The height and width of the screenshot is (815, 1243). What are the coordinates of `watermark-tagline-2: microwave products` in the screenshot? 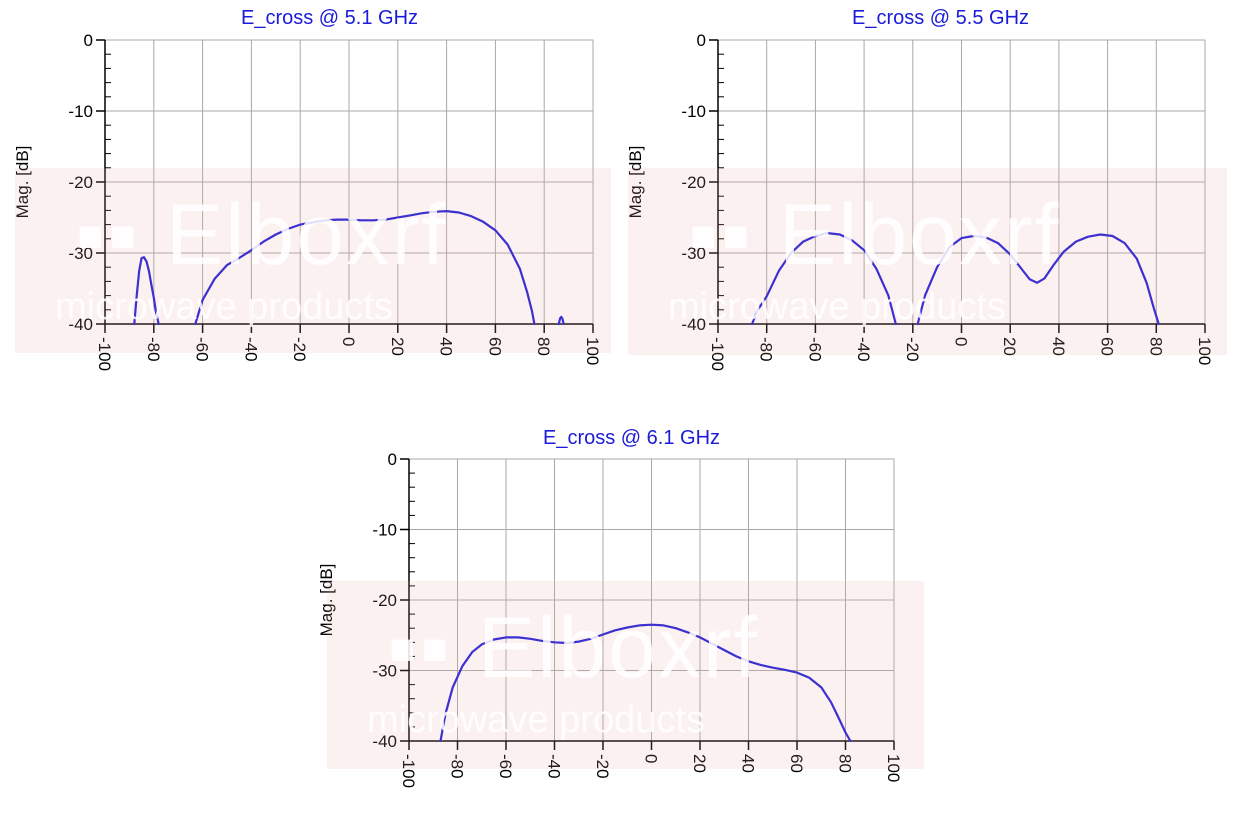 It's located at (837, 307).